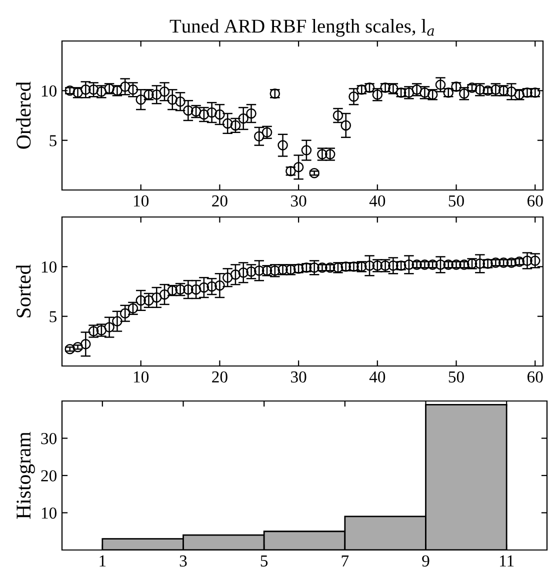 The image size is (550, 578). What do you see at coordinates (264, 561) in the screenshot?
I see `x-tick-label: 5` at bounding box center [264, 561].